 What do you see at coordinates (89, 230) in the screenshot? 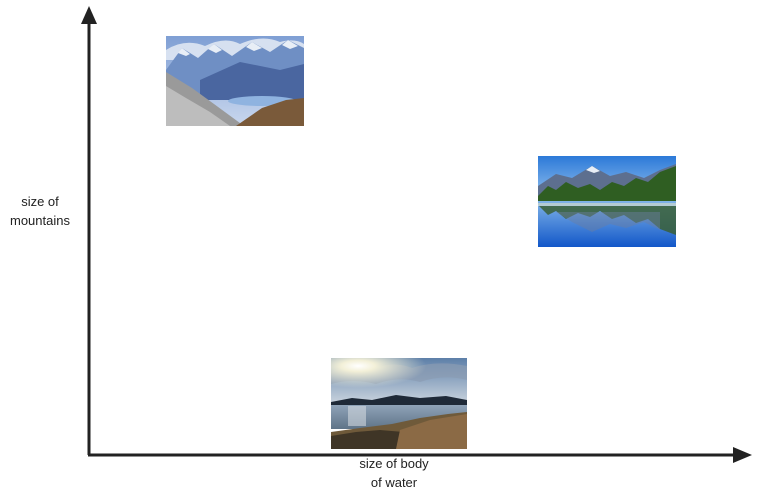
I see `y-axis` at bounding box center [89, 230].